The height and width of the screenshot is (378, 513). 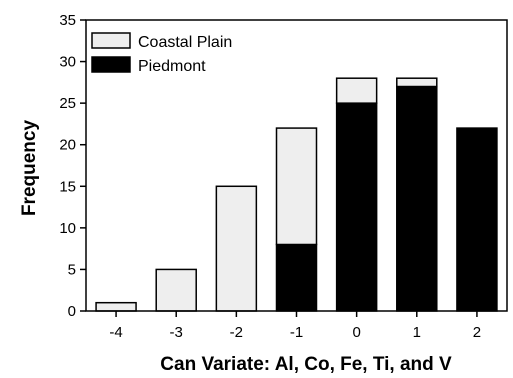 What do you see at coordinates (67, 145) in the screenshot?
I see `y-tick-label: 20` at bounding box center [67, 145].